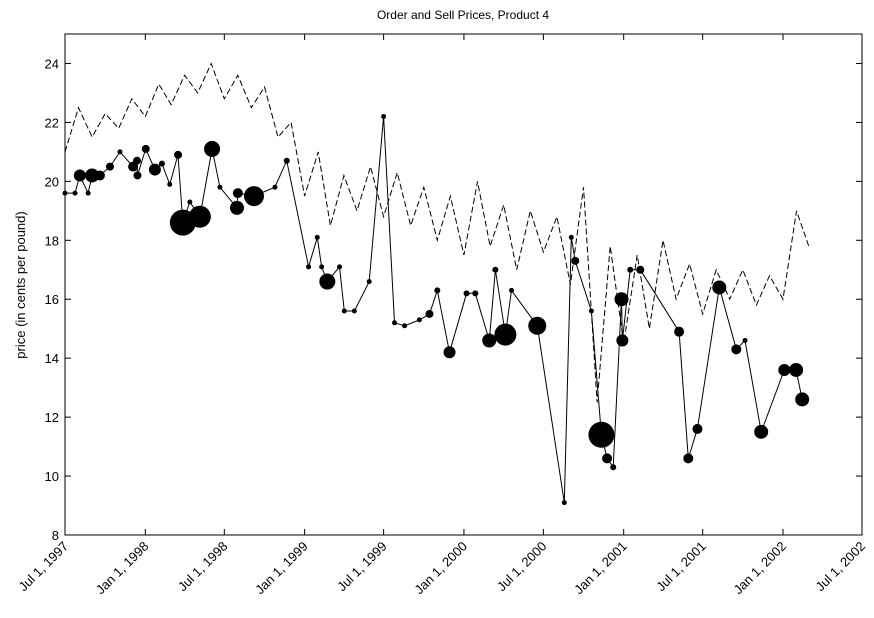 The image size is (874, 618). Describe the element at coordinates (52, 181) in the screenshot. I see `y-tick-label: 20` at that location.